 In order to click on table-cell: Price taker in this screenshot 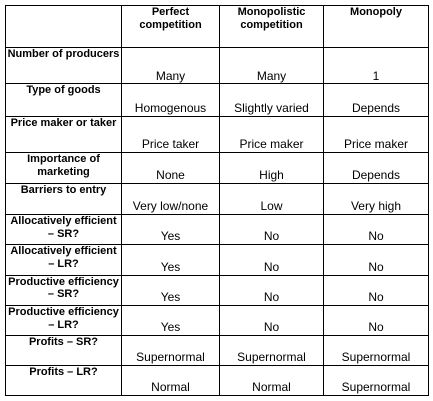, I will do `click(170, 134)`.